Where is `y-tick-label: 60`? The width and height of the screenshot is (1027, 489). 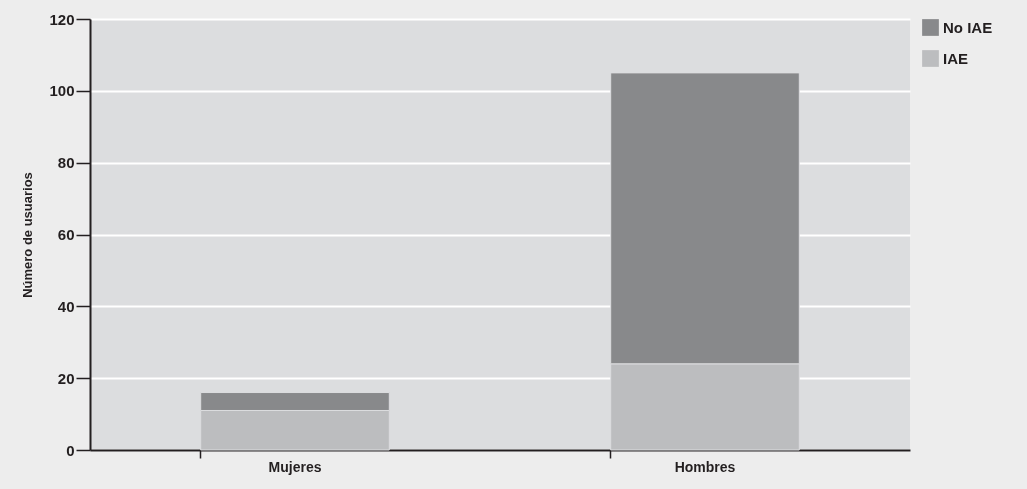 y-tick-label: 60 is located at coordinates (66, 234).